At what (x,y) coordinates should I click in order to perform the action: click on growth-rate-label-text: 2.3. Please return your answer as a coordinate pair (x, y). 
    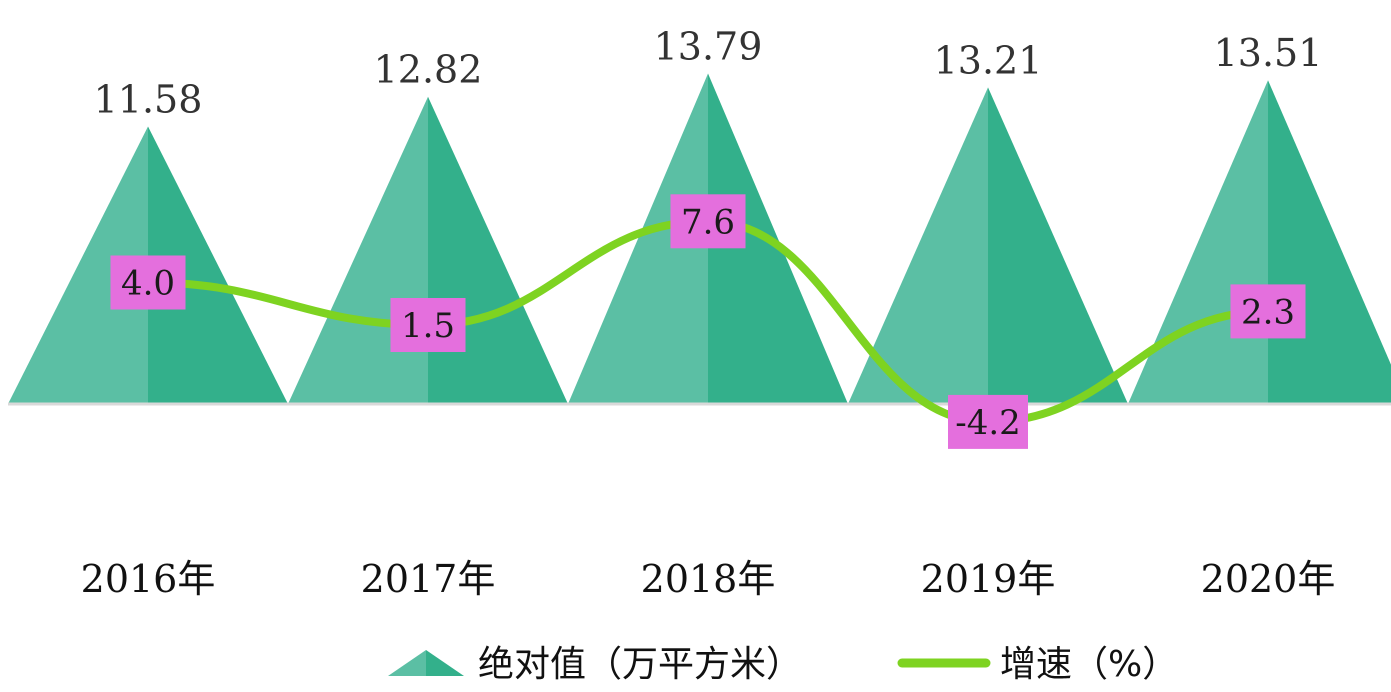
    Looking at the image, I should click on (1268, 312).